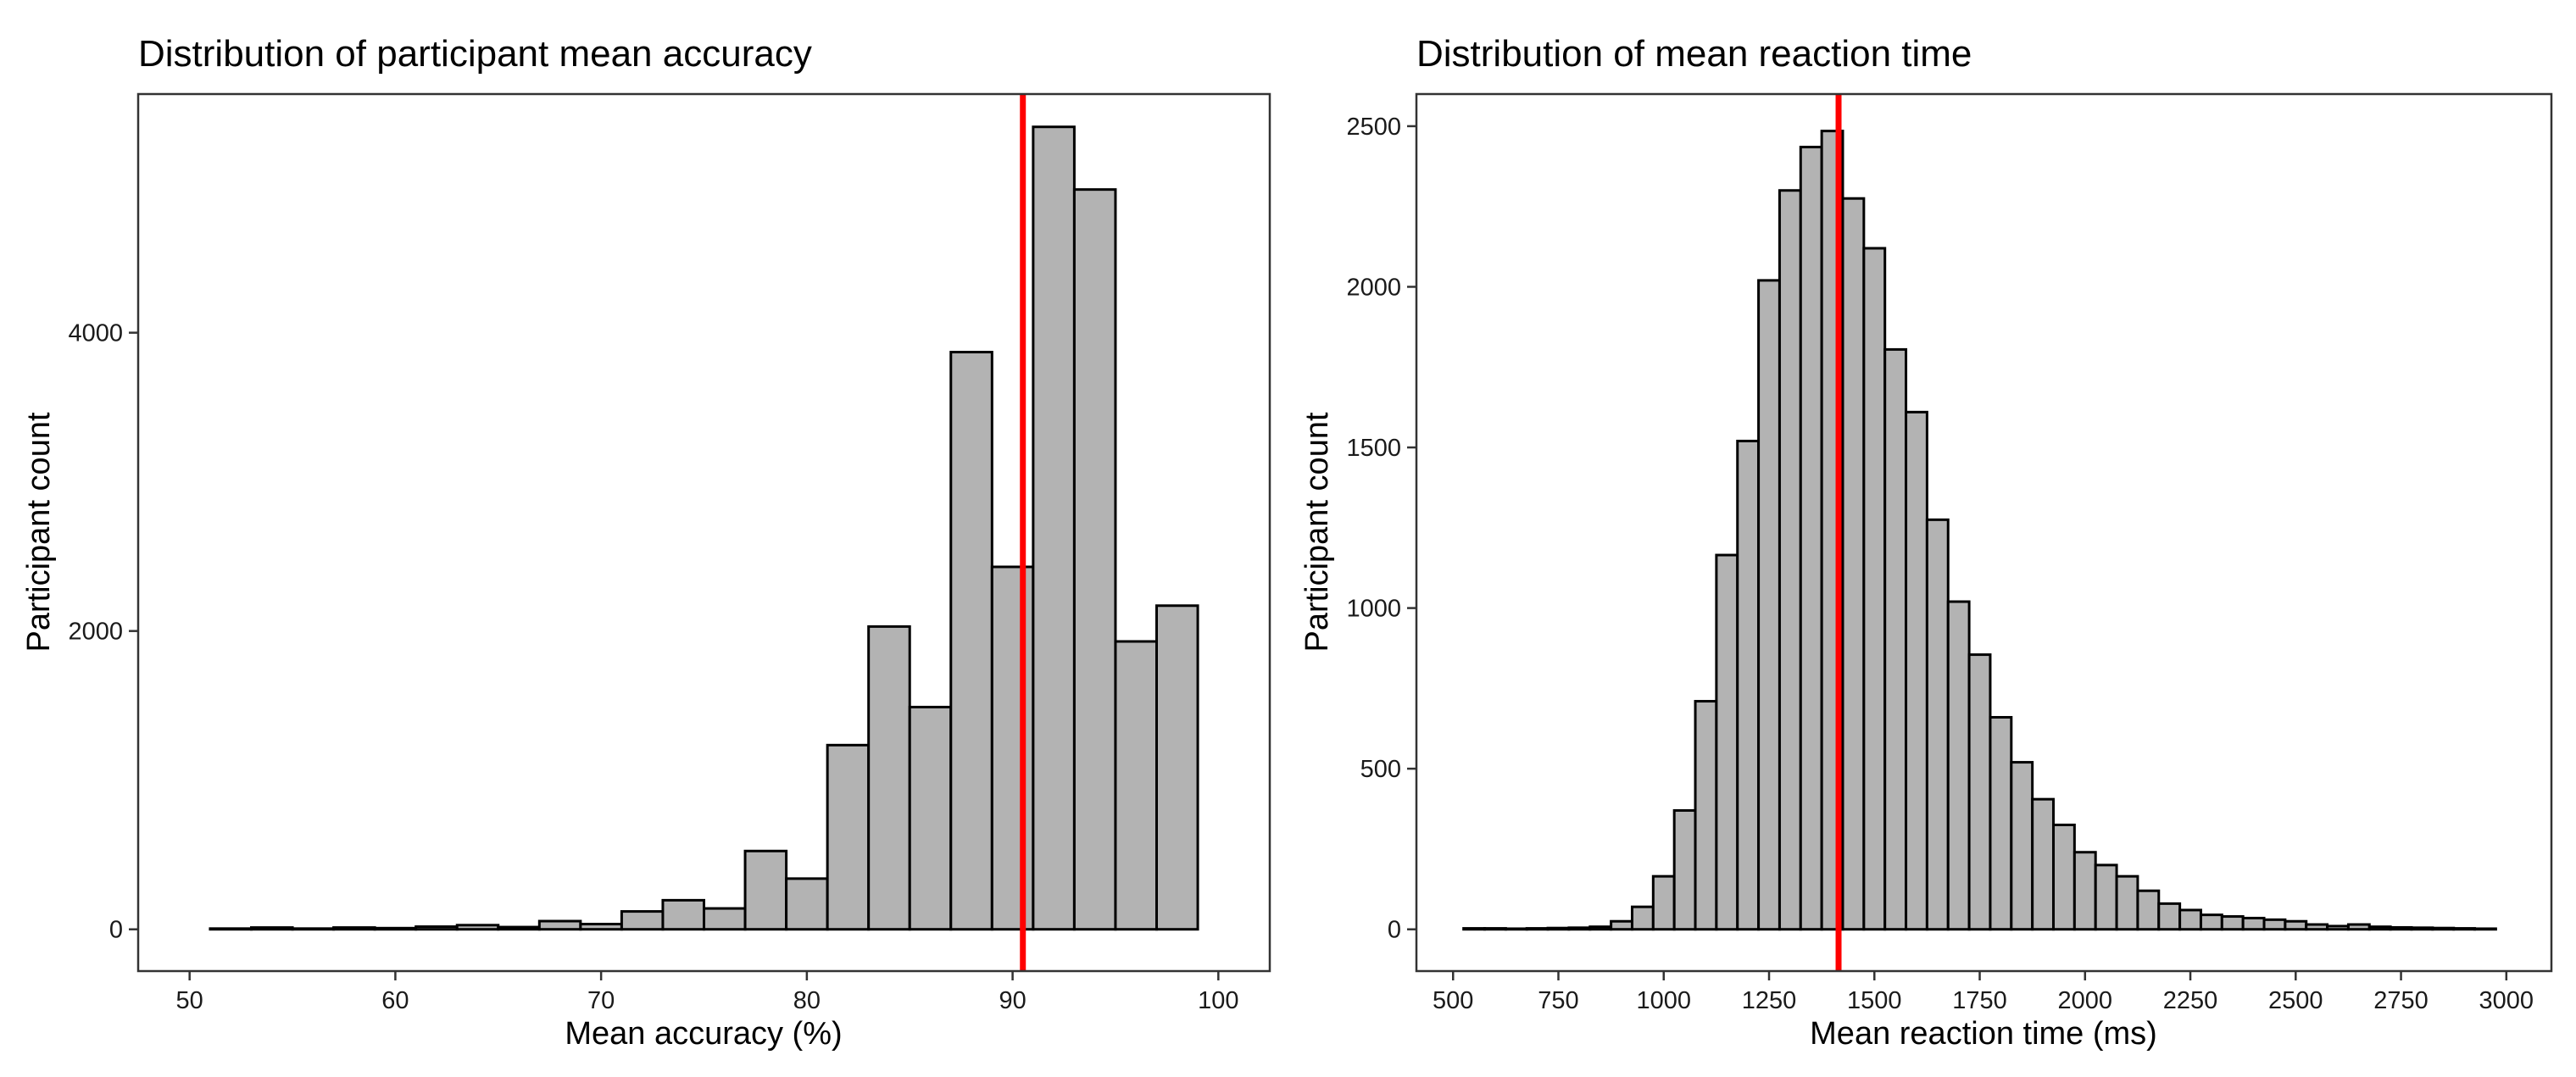 The height and width of the screenshot is (1077, 2576). Describe the element at coordinates (601, 1001) in the screenshot. I see `accuracy-x-tick-label-2: 70` at that location.